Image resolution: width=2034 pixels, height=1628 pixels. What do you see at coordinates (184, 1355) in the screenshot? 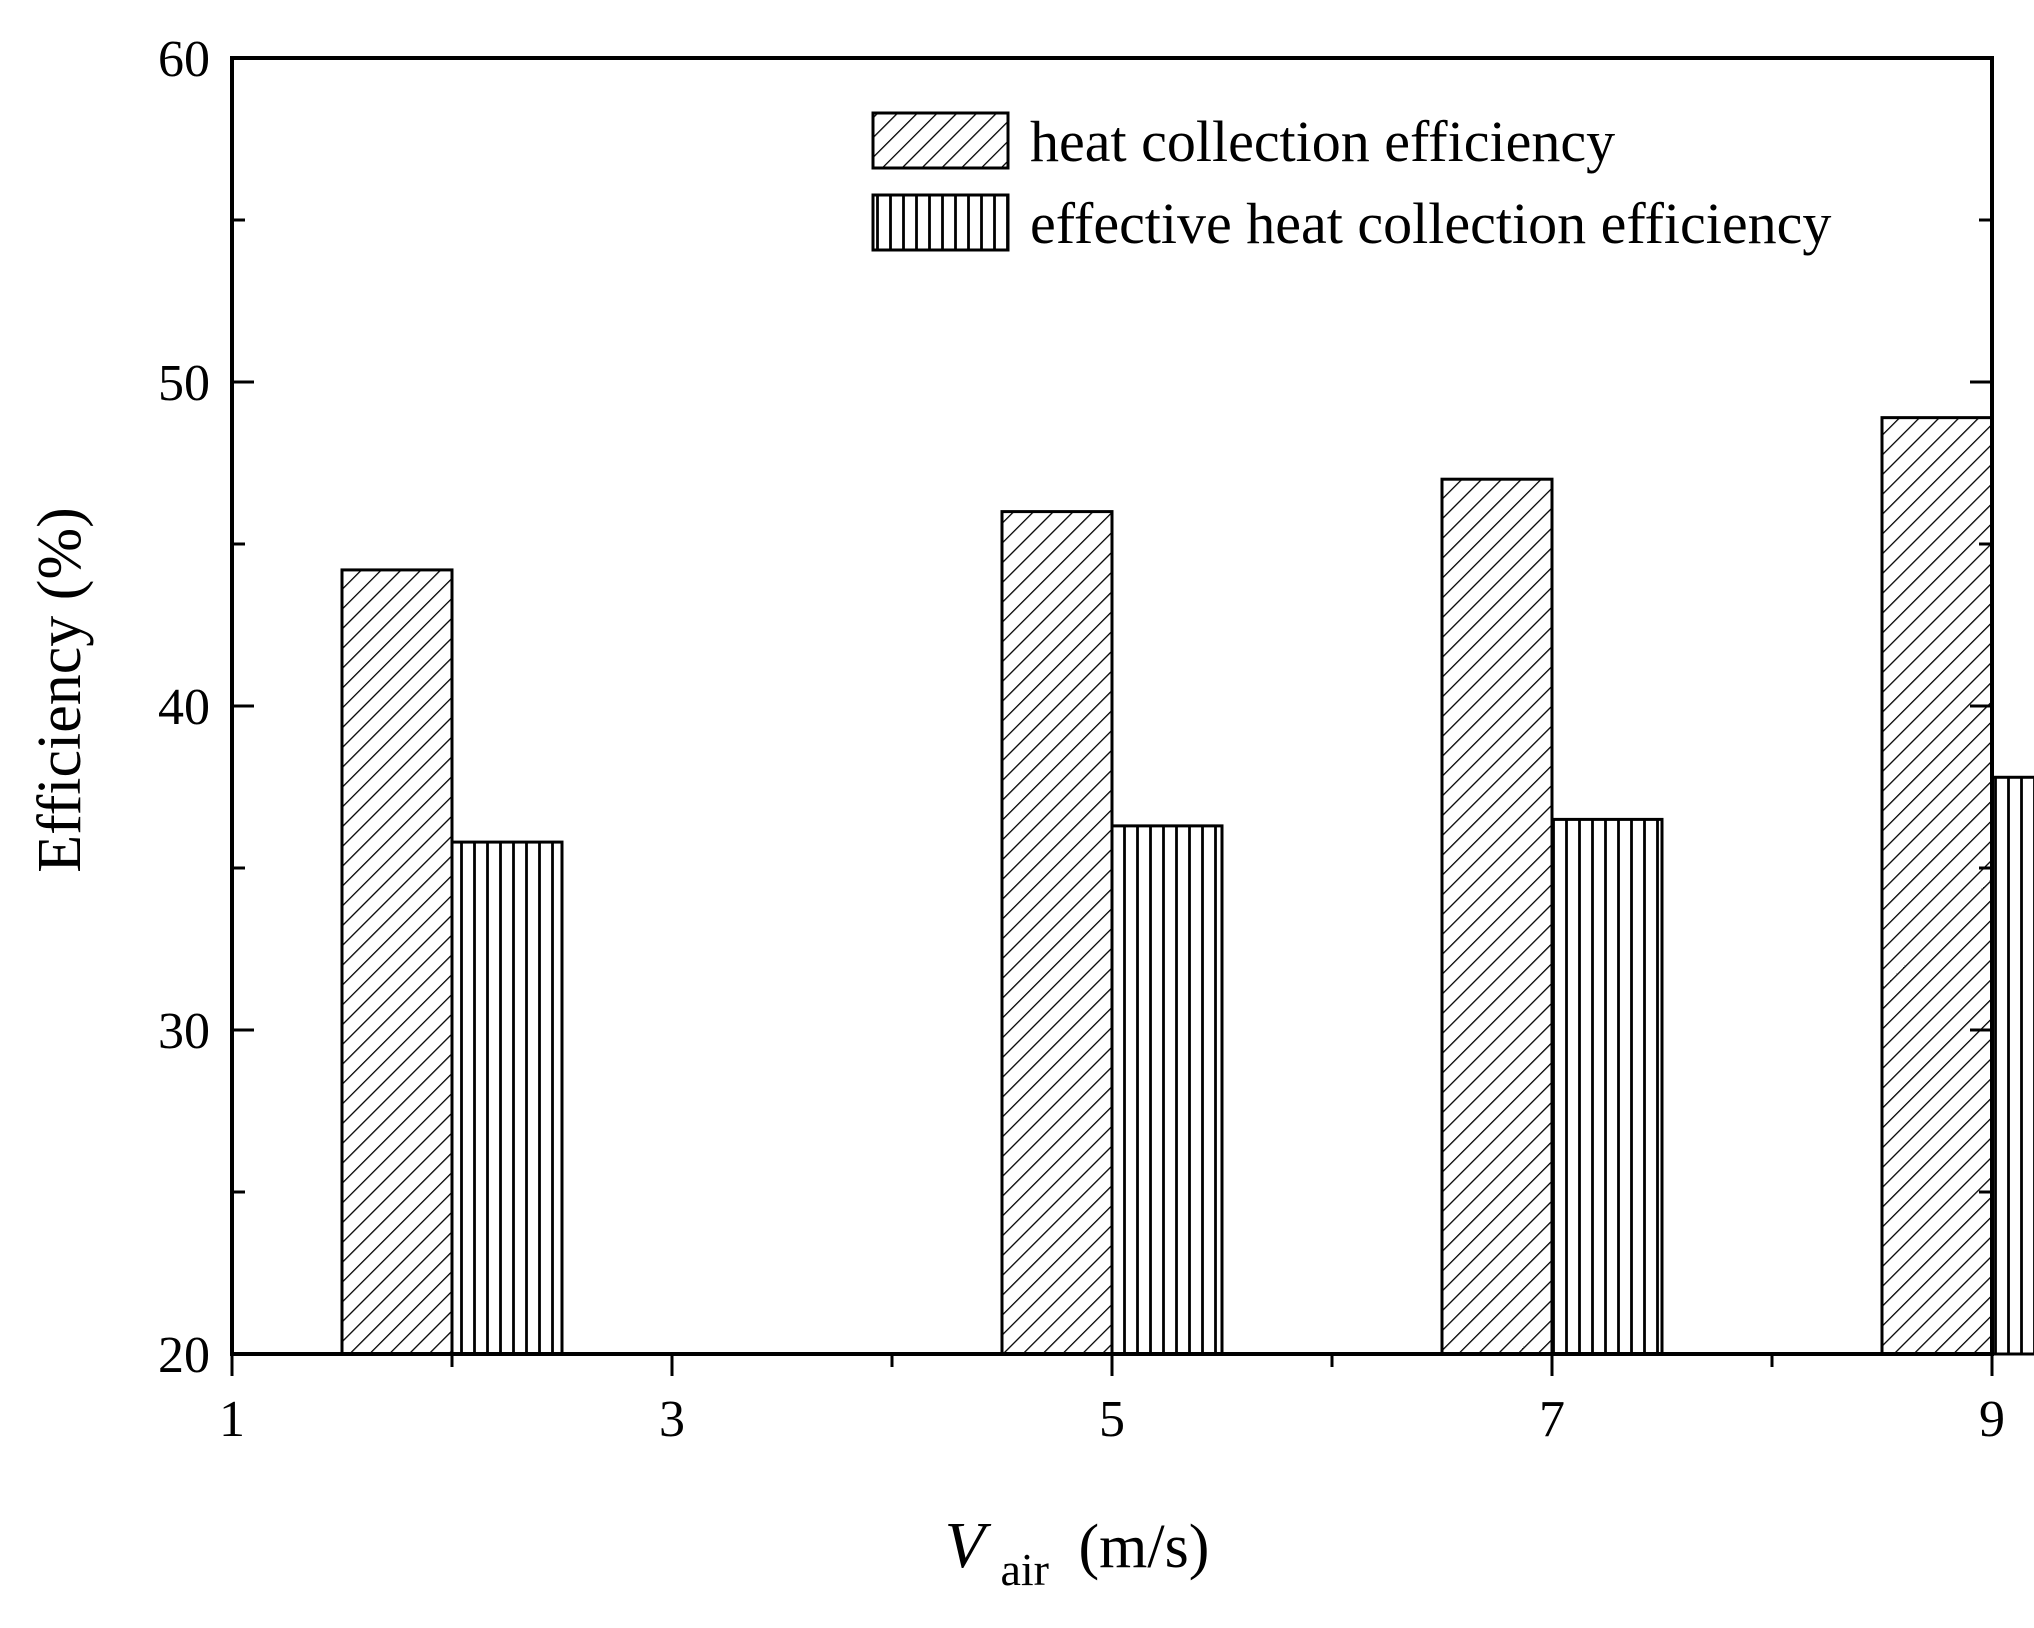
I see `y-tick-label: 20` at bounding box center [184, 1355].